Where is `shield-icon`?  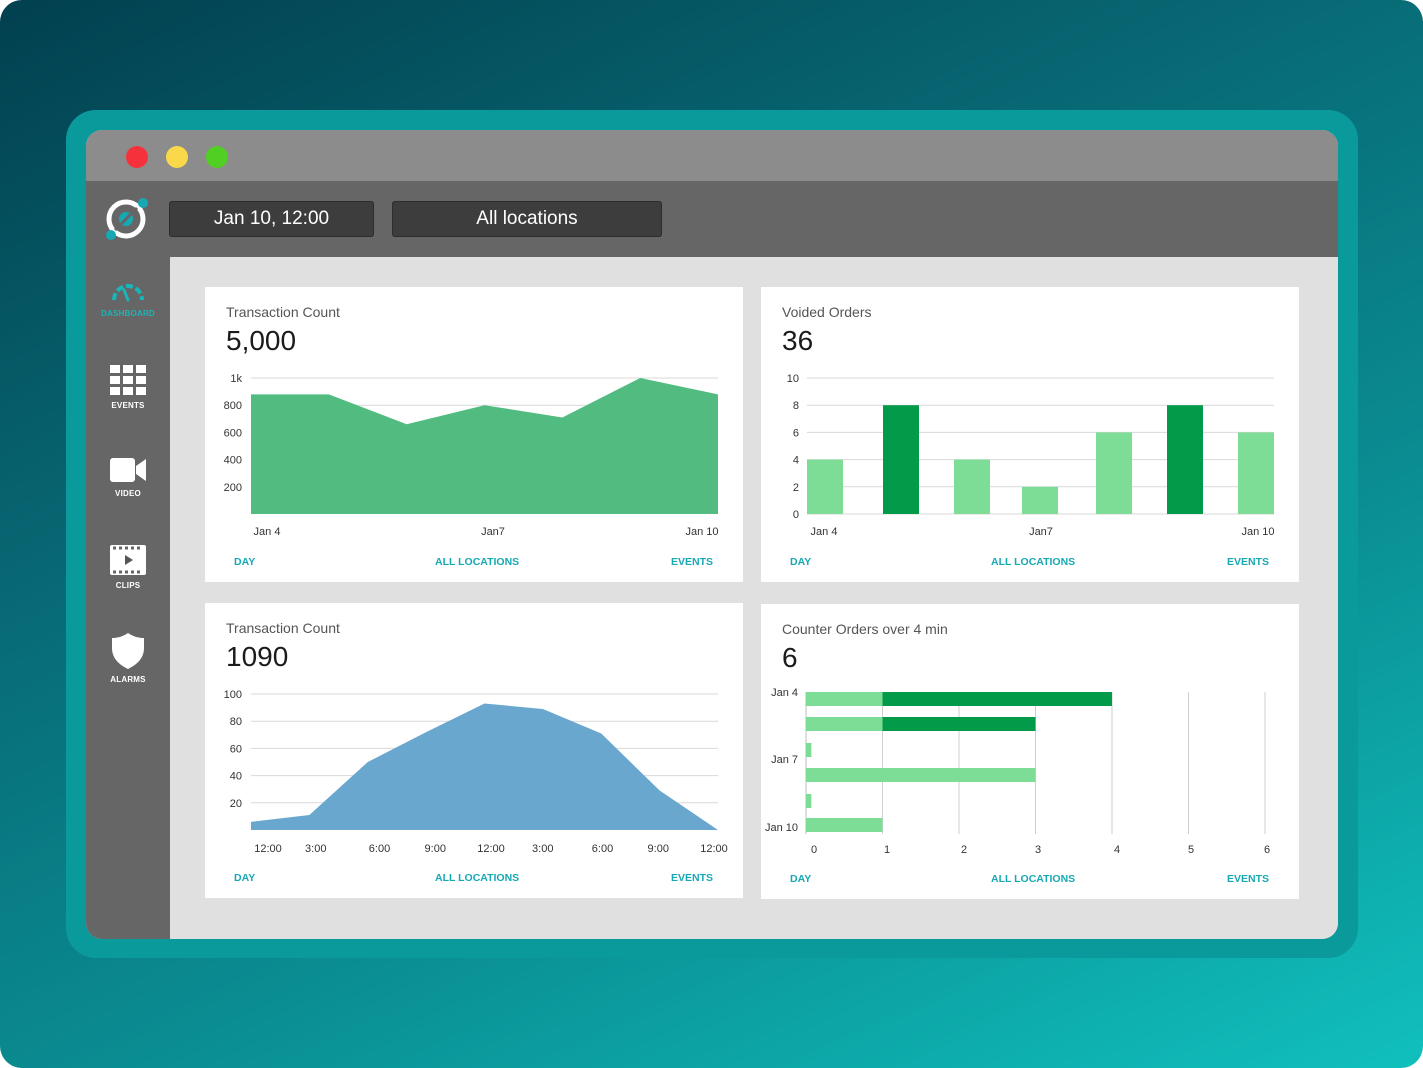
shield-icon is located at coordinates (128, 651).